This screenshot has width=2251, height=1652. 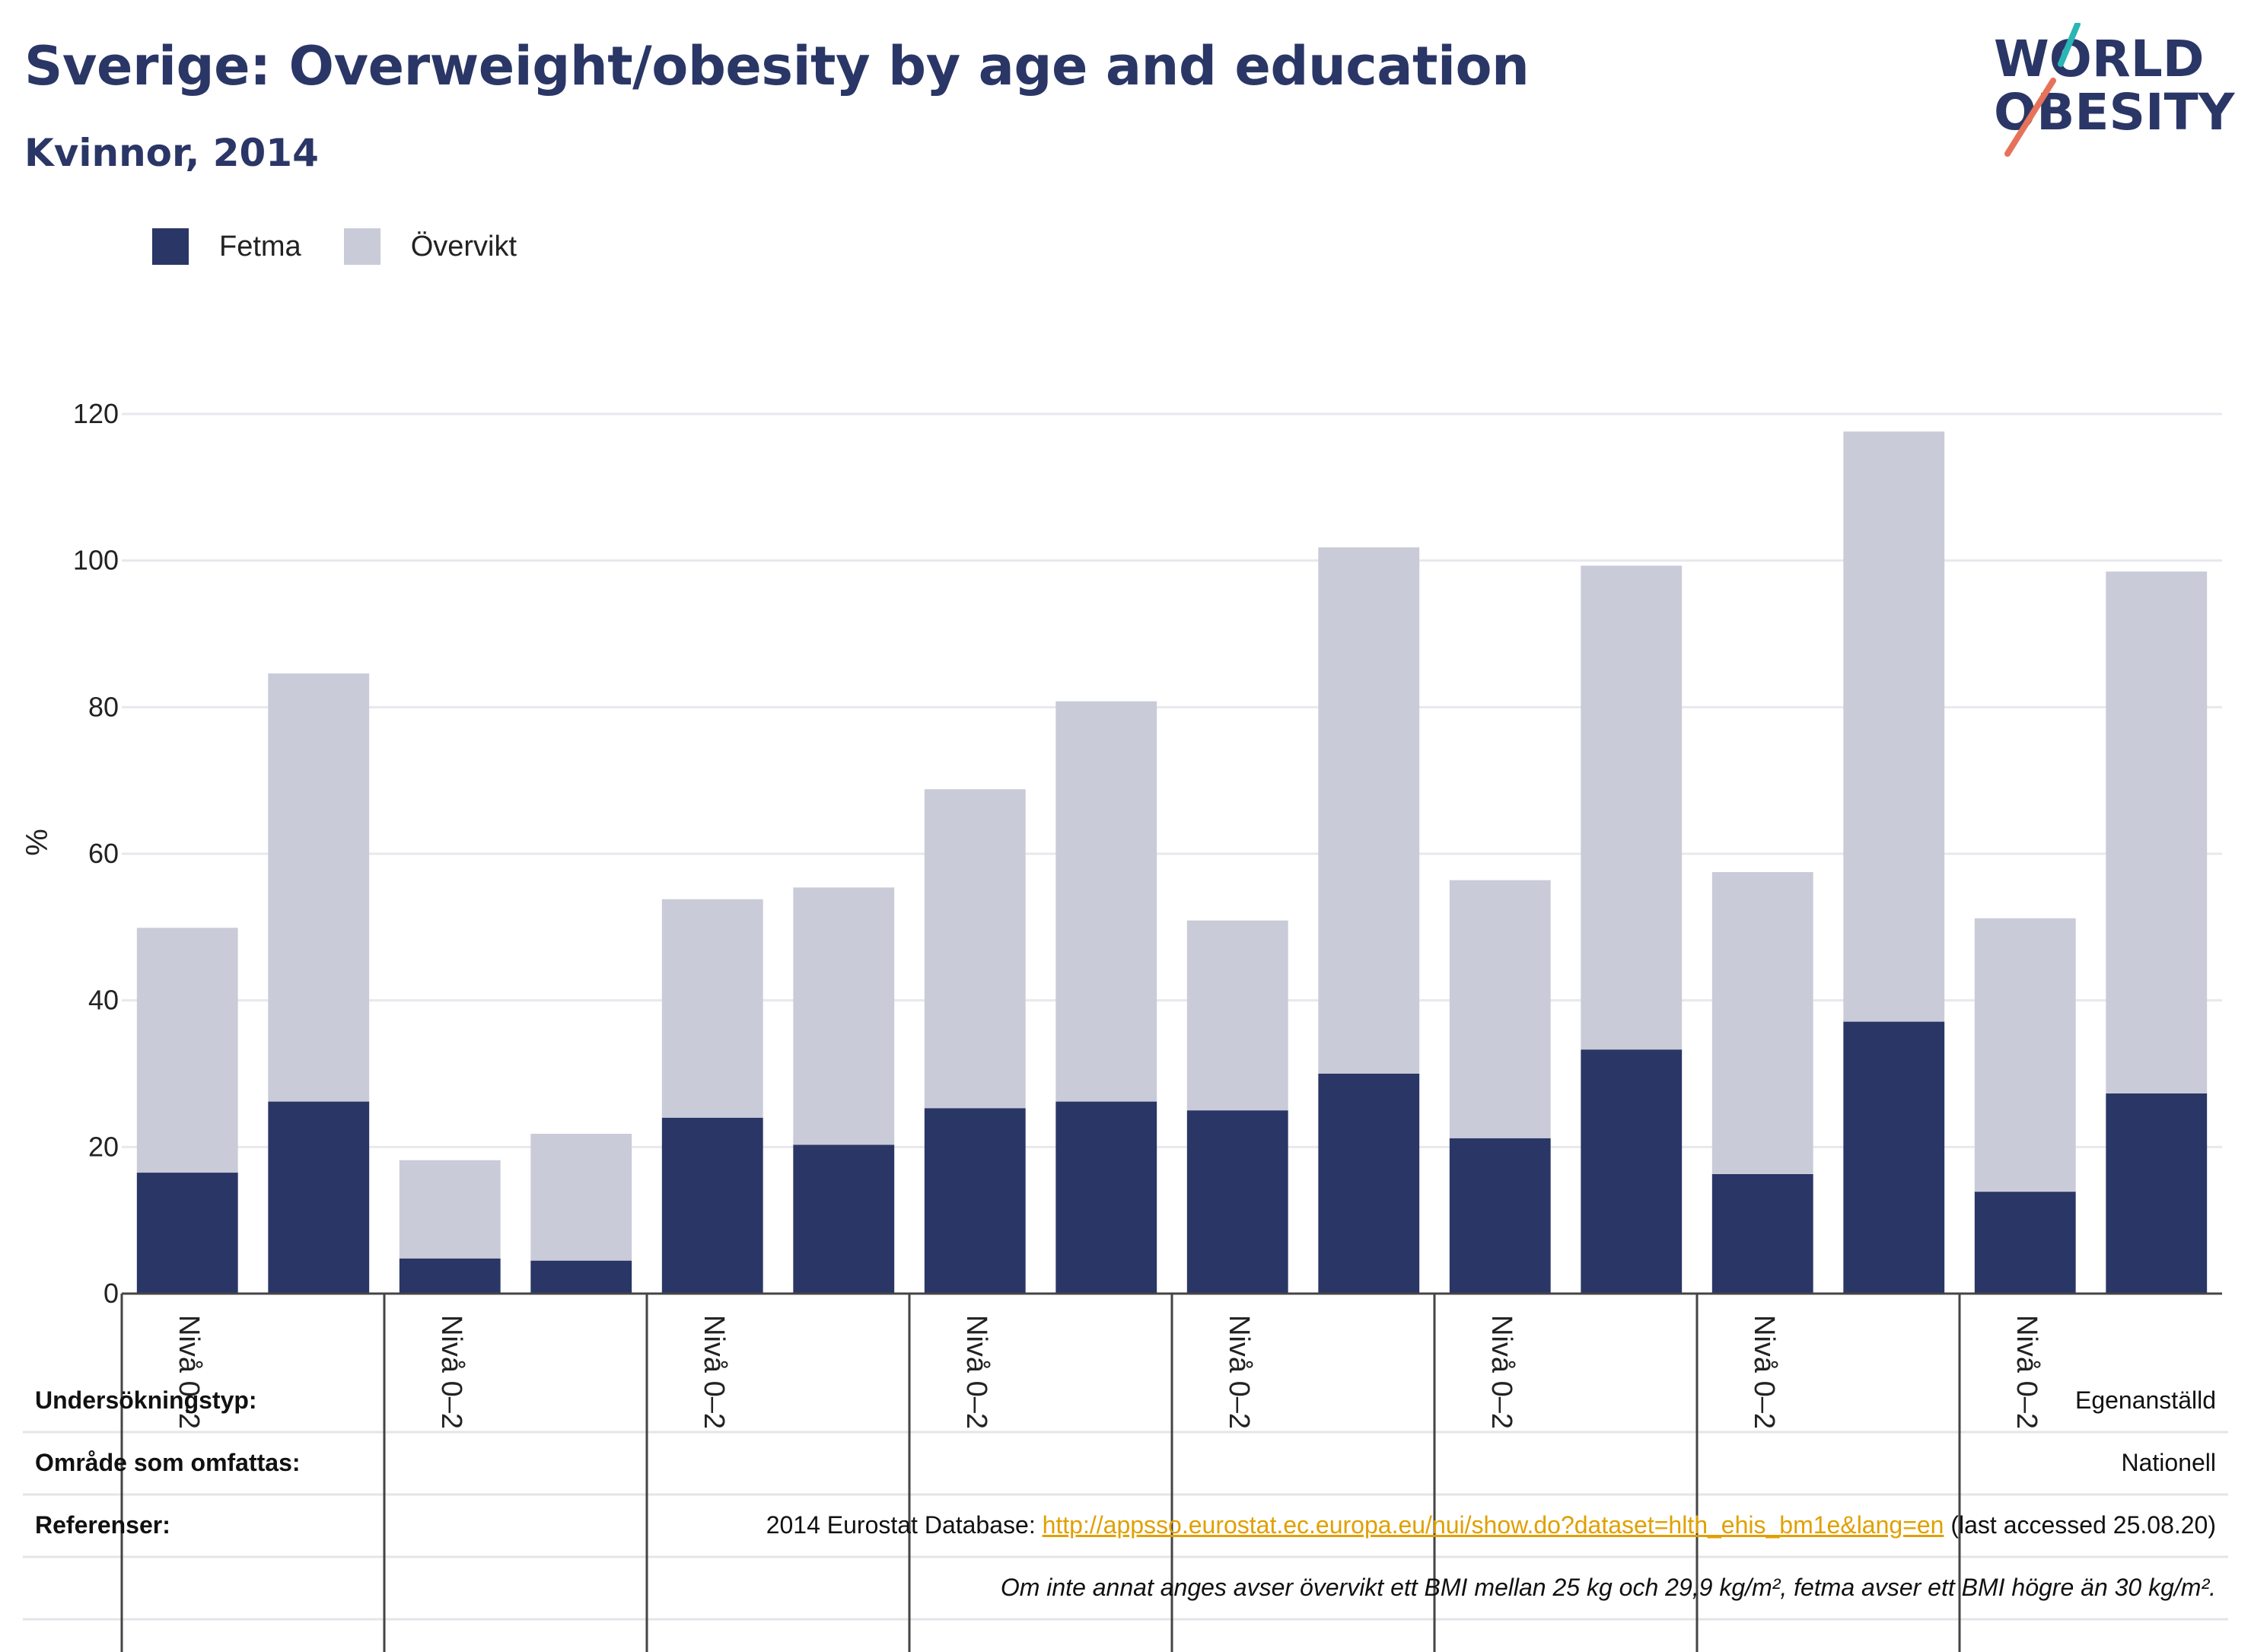 What do you see at coordinates (1125, 1463) in the screenshot?
I see `info-row-area: Område som omfattas: Nationell` at bounding box center [1125, 1463].